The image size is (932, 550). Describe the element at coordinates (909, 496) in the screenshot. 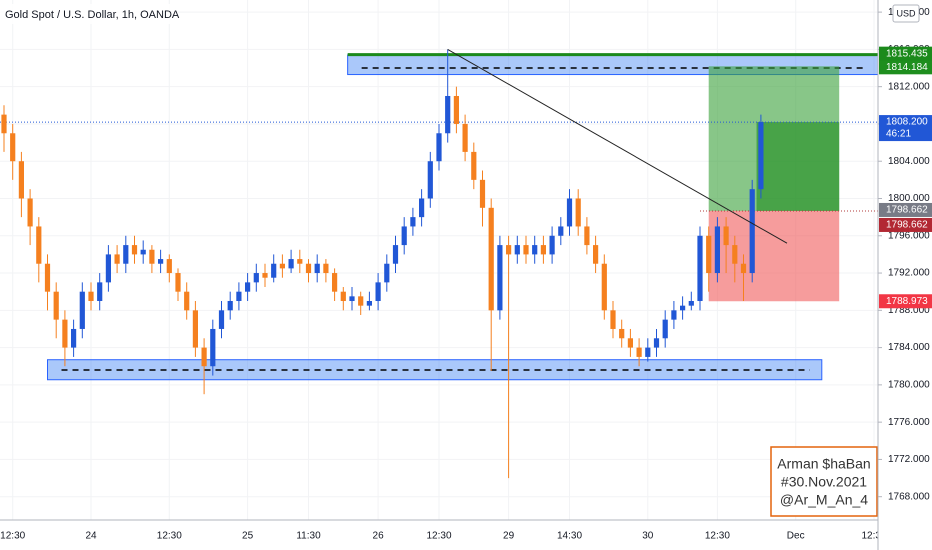

I see `y-tick-label: 1768.000` at that location.